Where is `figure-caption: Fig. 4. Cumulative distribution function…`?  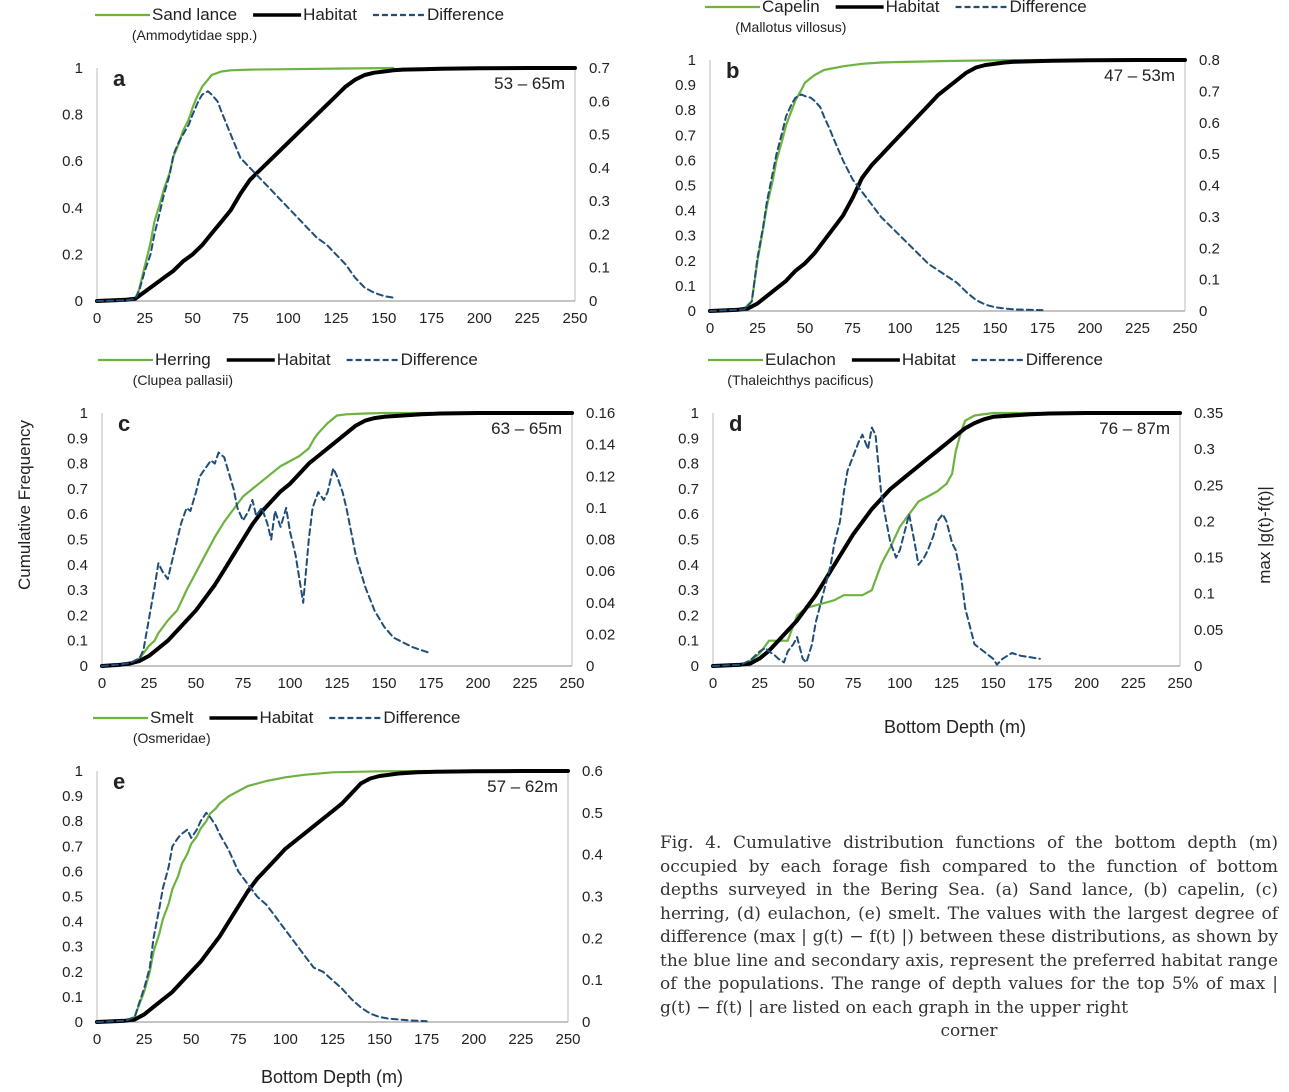 figure-caption: Fig. 4. Cumulative distribution function… is located at coordinates (969, 938).